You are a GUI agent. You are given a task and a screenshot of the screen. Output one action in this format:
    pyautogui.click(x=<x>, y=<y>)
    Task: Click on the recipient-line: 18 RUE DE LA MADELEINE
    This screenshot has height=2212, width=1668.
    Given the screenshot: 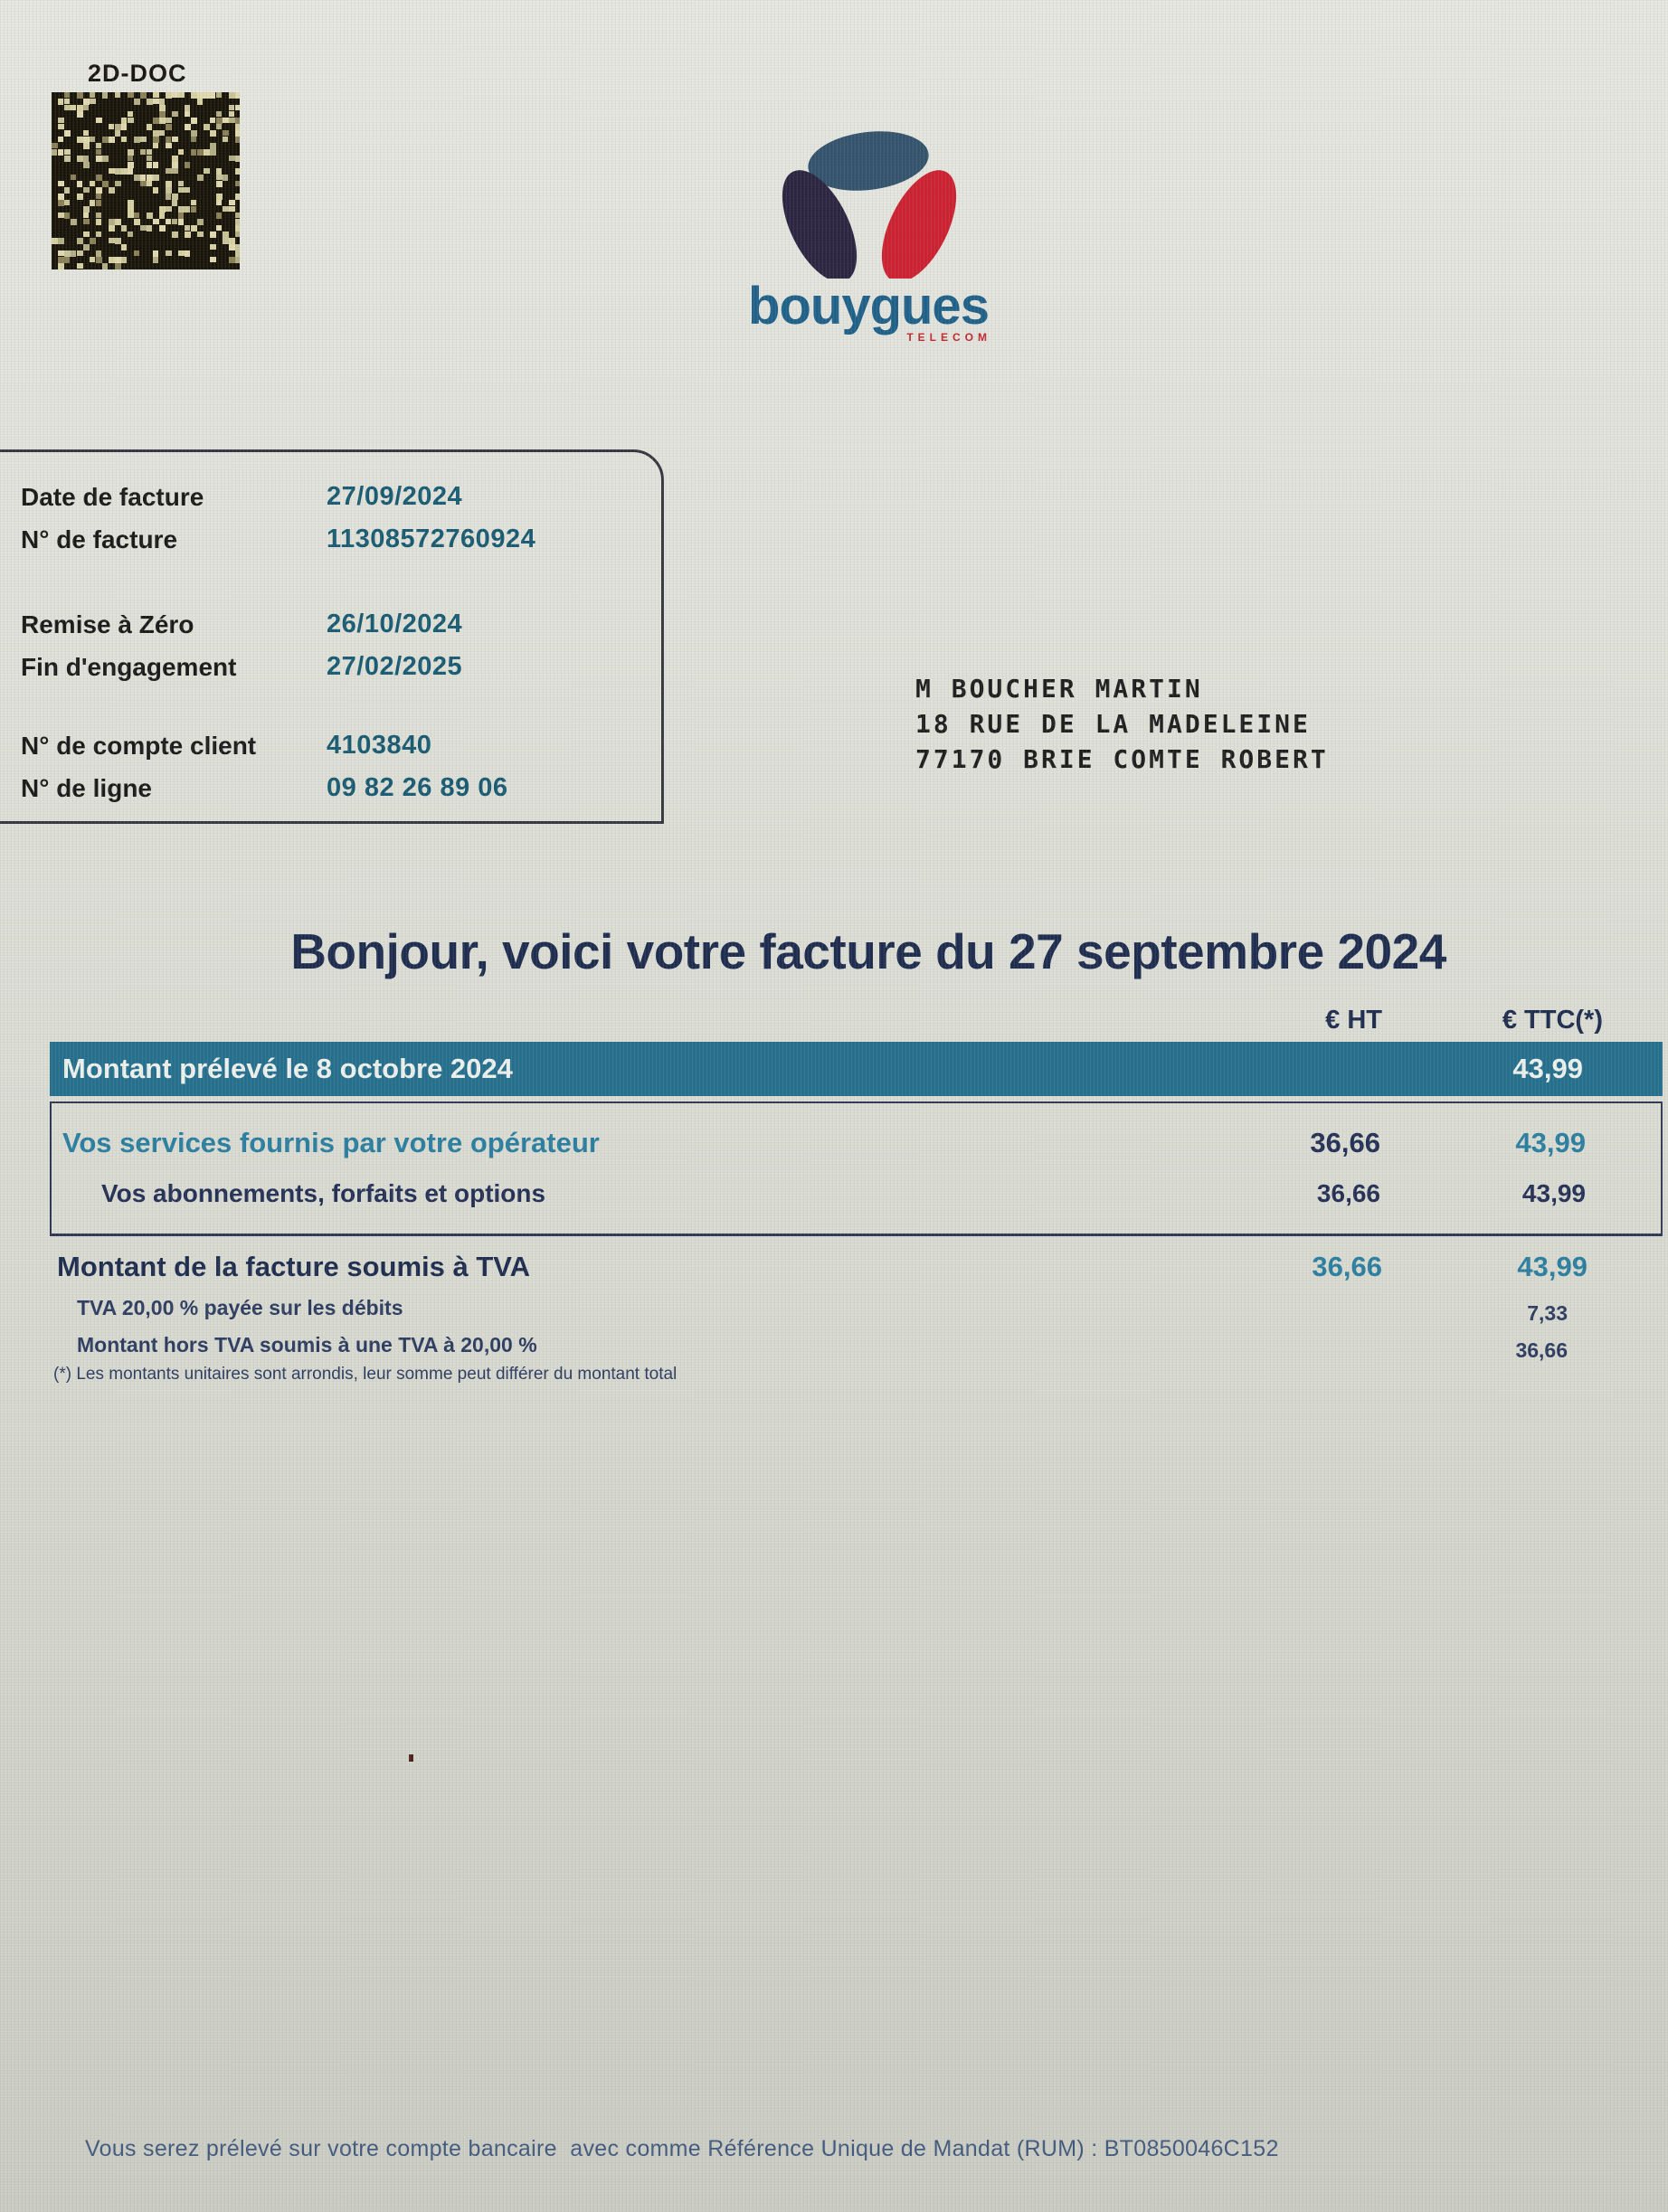 What is the action you would take?
    pyautogui.click(x=1113, y=724)
    